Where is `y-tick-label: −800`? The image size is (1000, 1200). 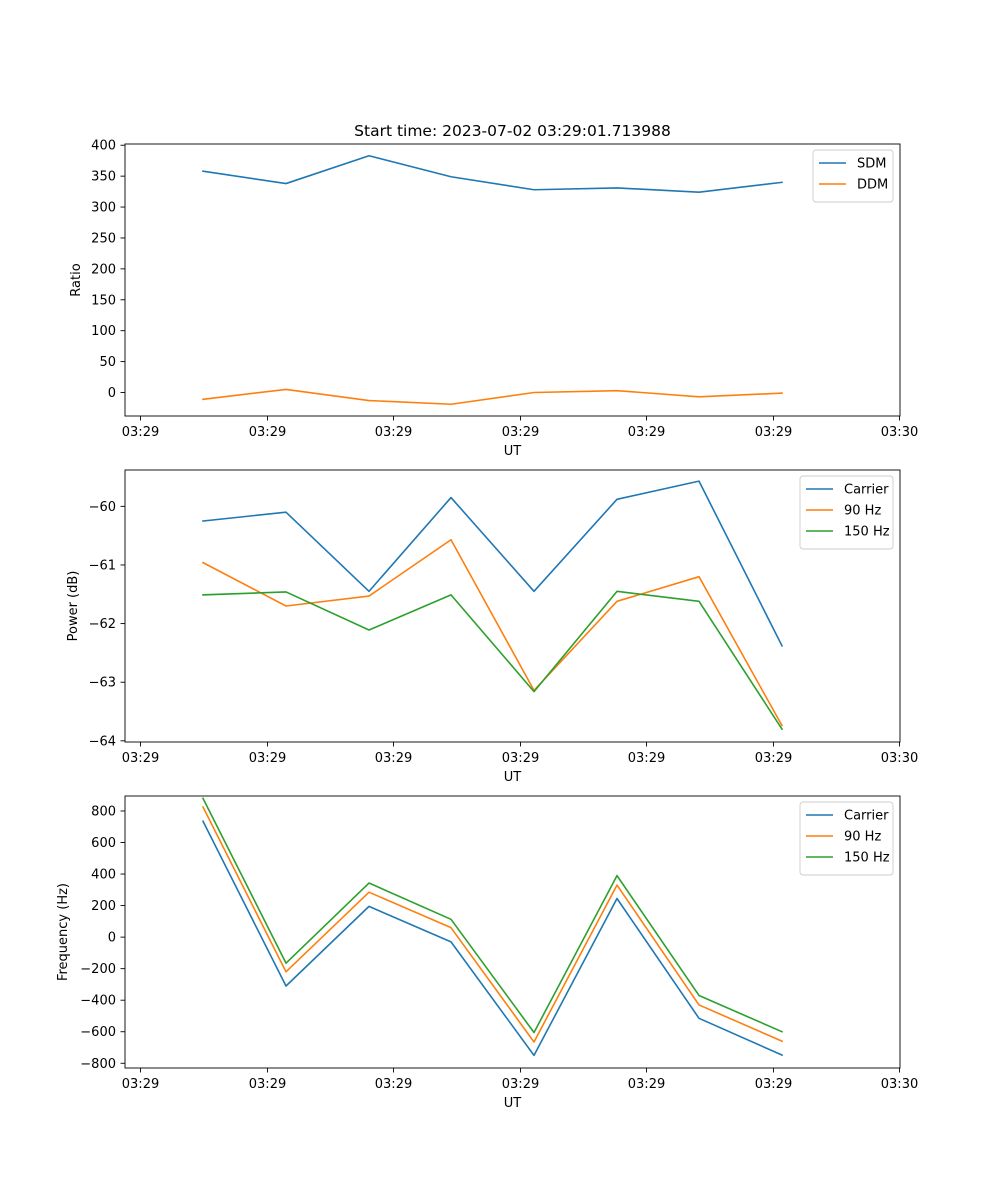
y-tick-label: −800 is located at coordinates (98, 1064).